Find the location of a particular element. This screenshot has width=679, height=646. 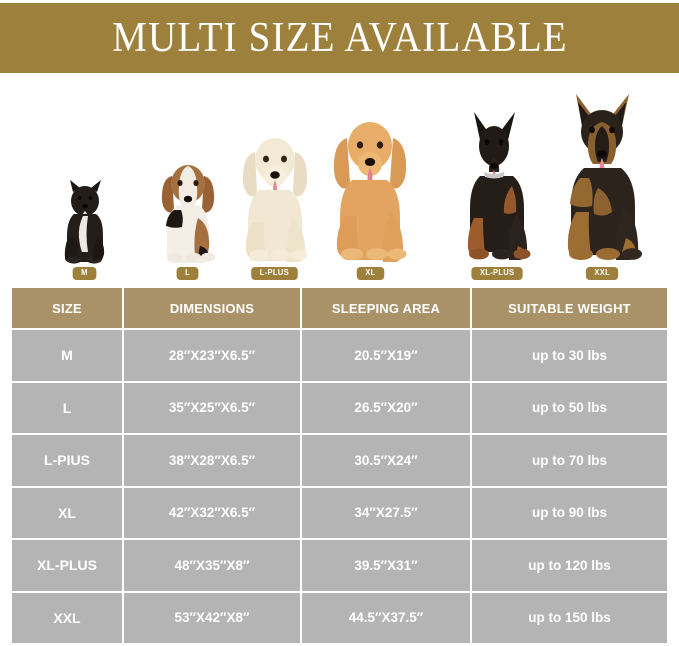

size-badge-xl-plus: XL-PLUS is located at coordinates (497, 273).